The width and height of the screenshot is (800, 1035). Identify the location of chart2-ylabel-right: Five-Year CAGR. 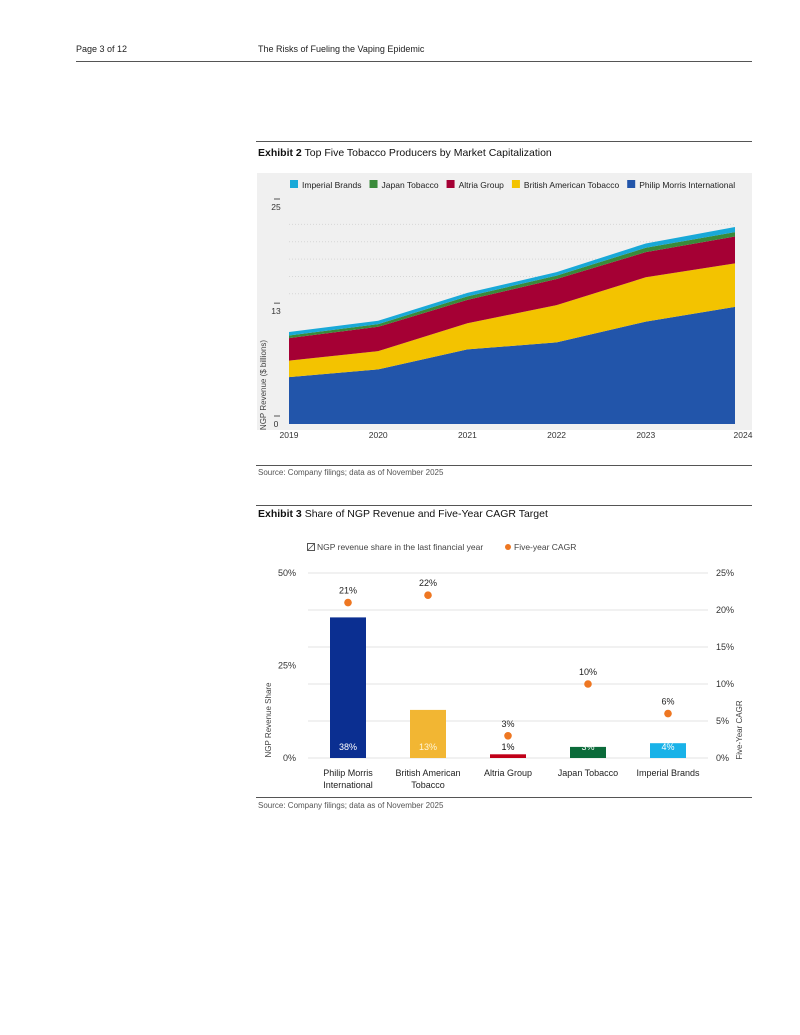
(739, 730).